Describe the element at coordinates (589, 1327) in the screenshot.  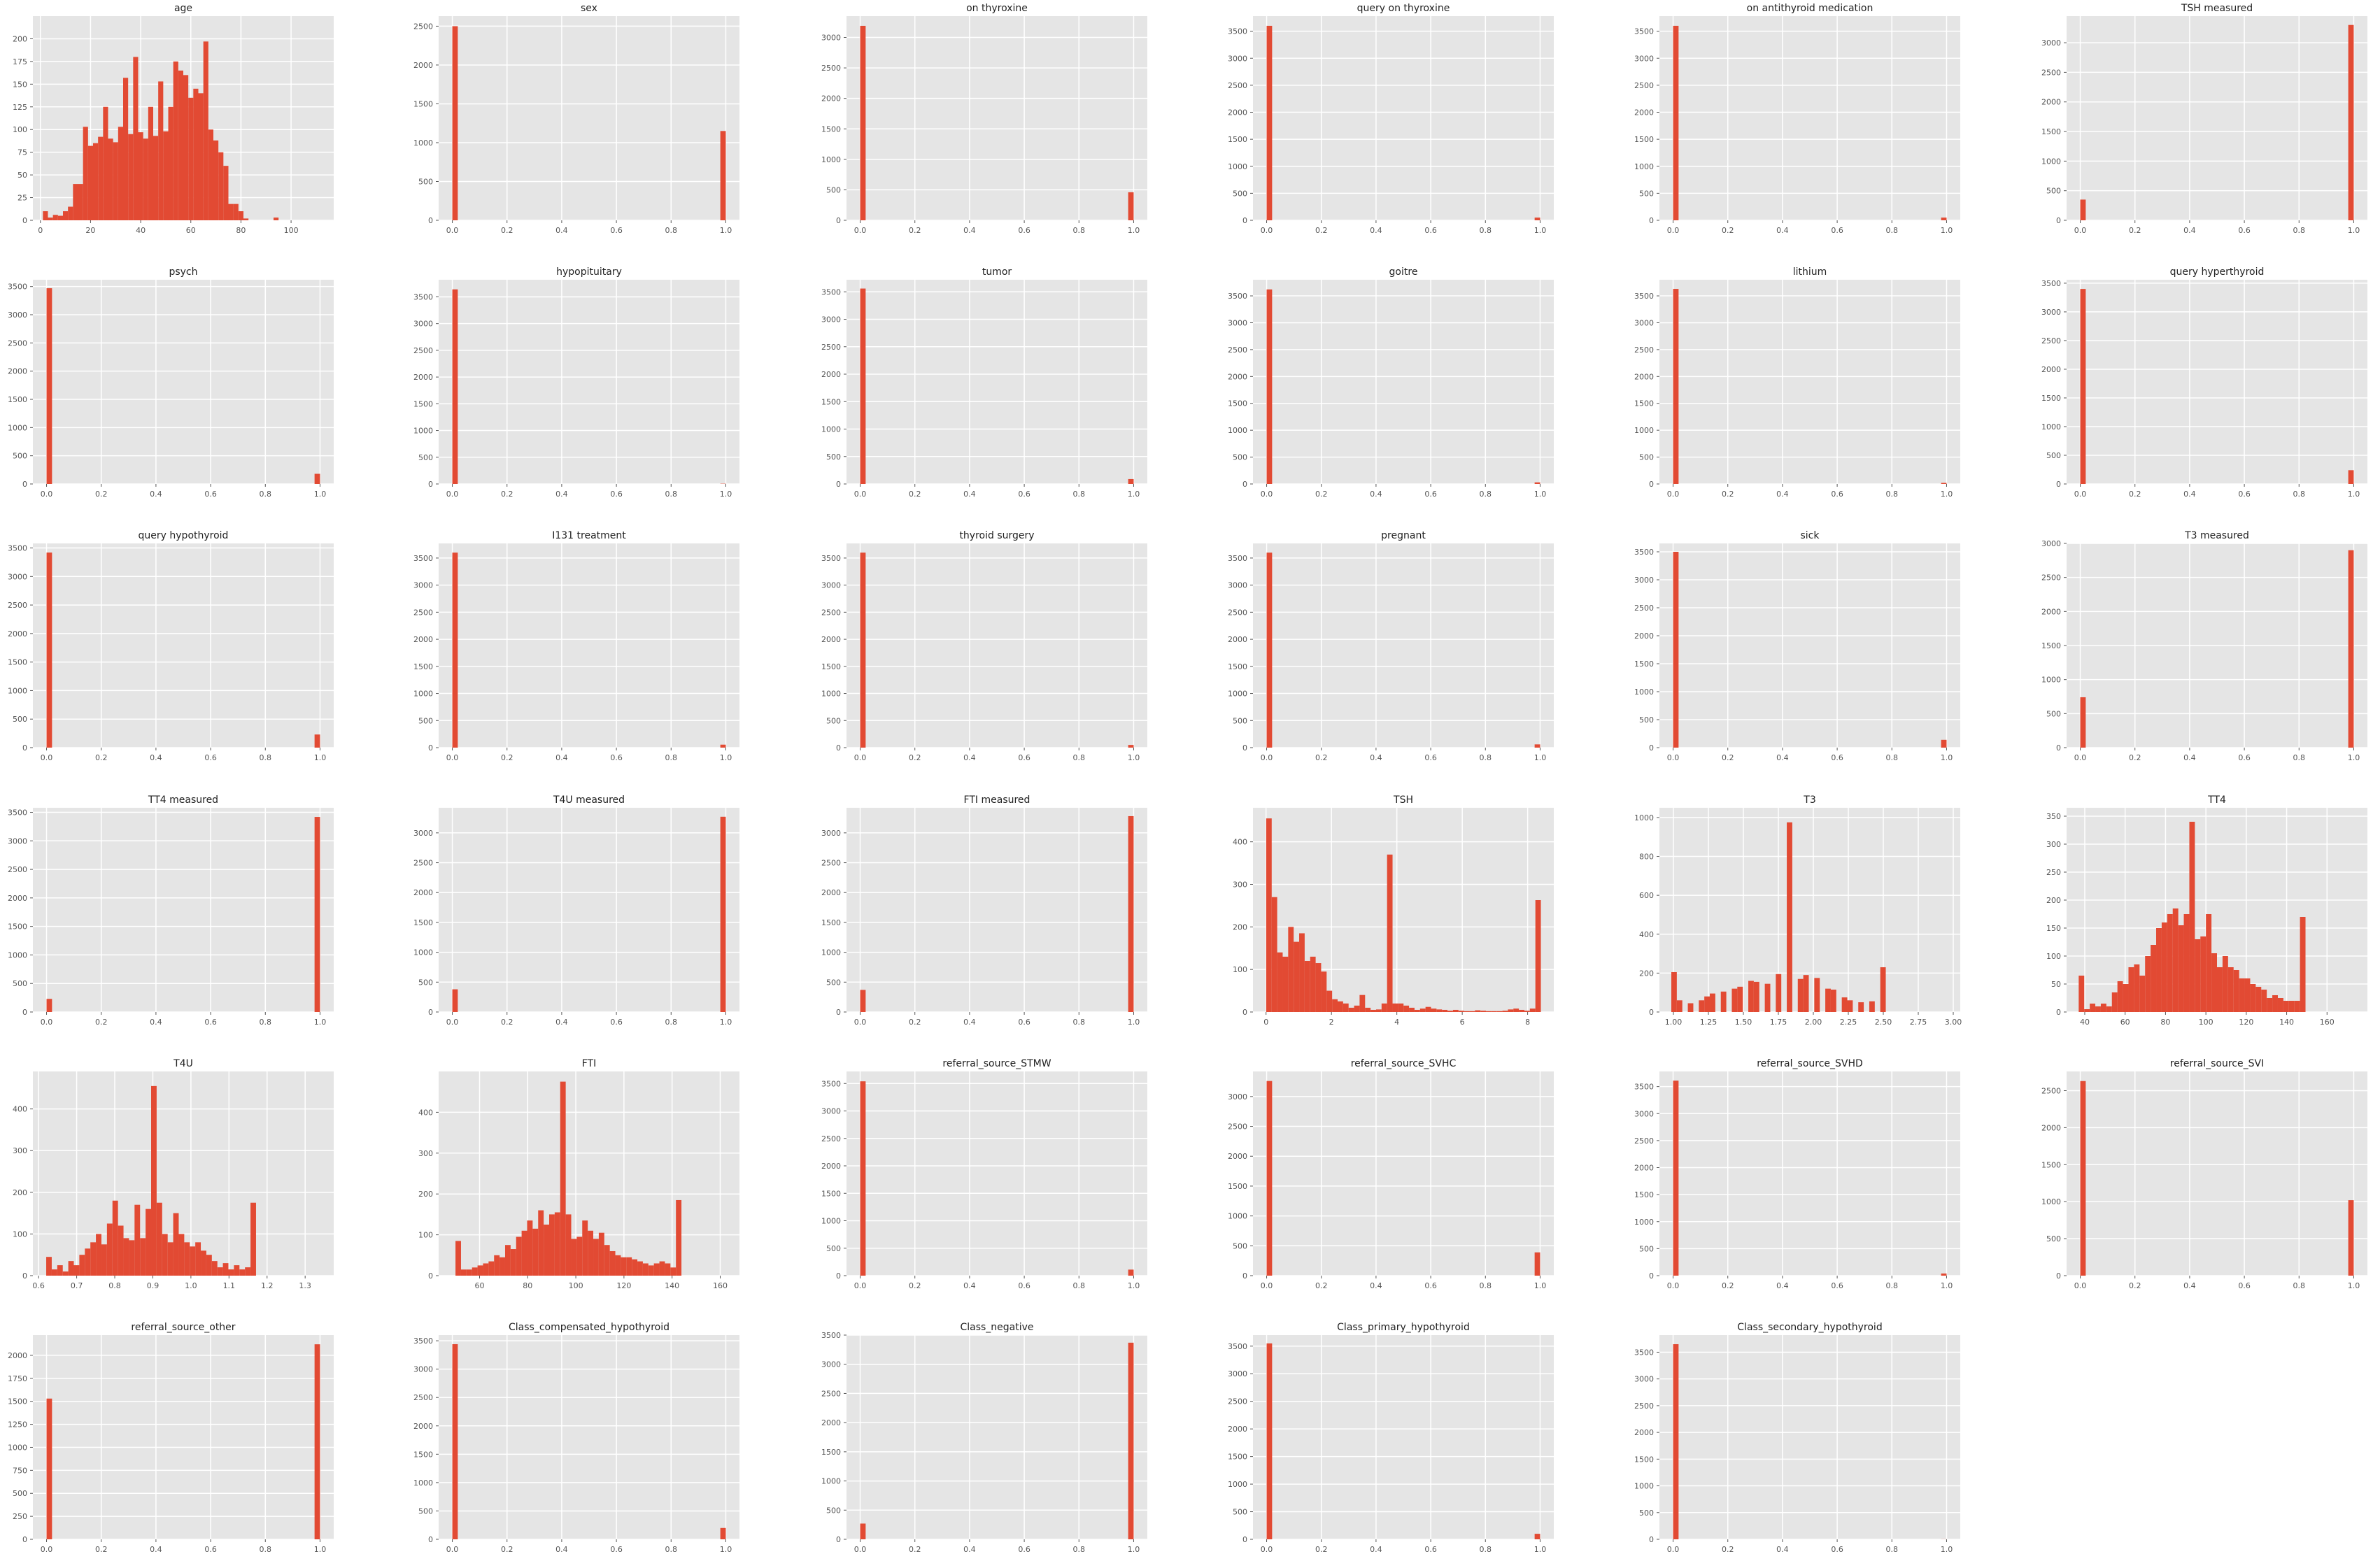
I see `chart-title: Class_compensated_hypothyroid` at that location.